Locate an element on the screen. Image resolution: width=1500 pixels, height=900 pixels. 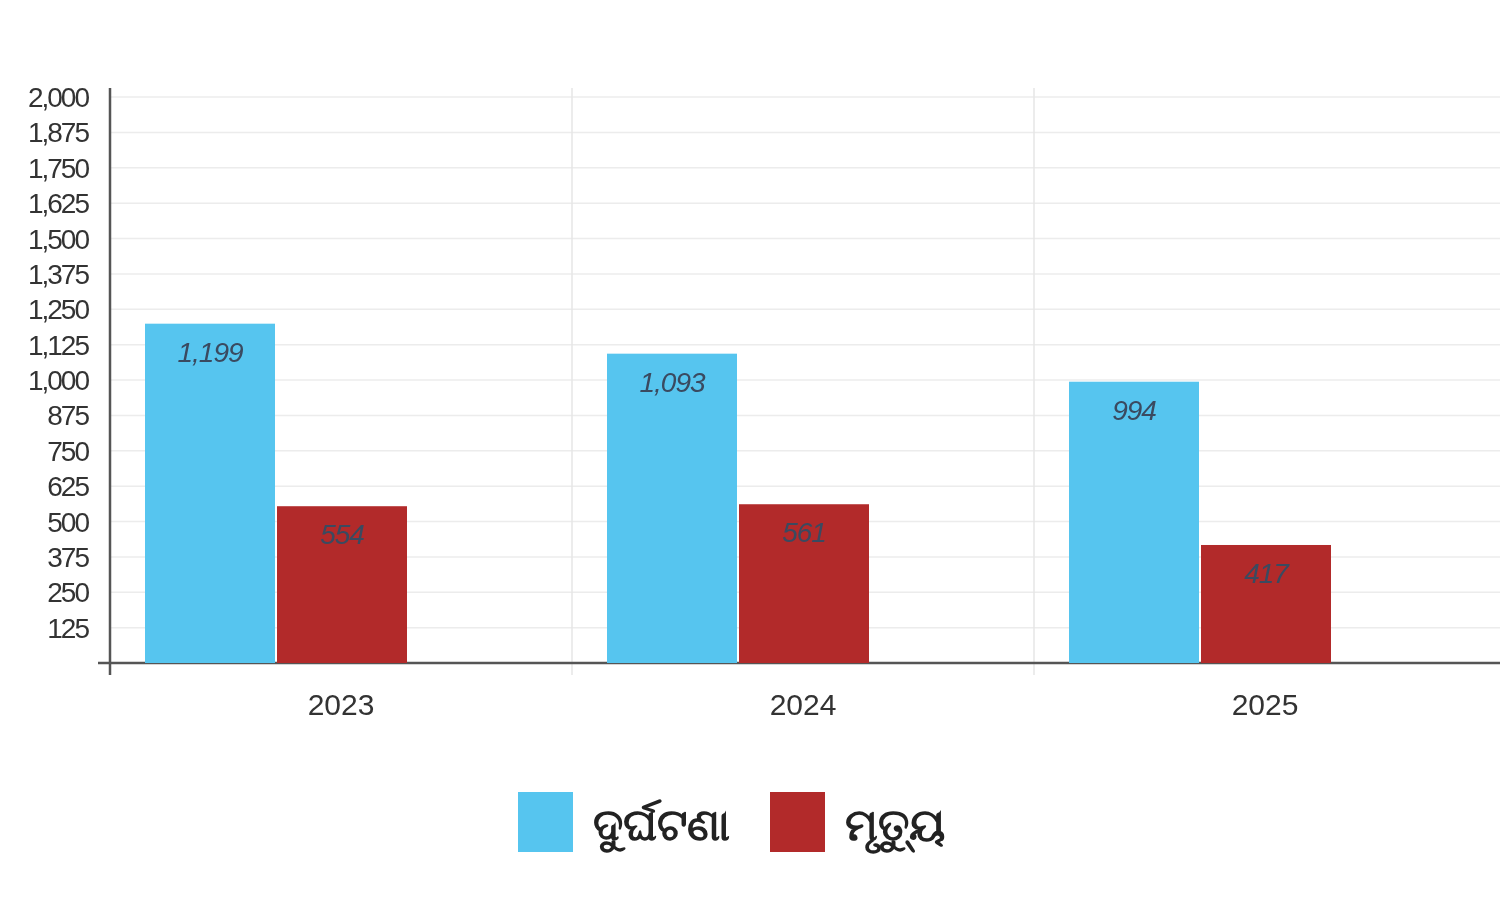
y-tick-label: 1,000 is located at coordinates (58, 380).